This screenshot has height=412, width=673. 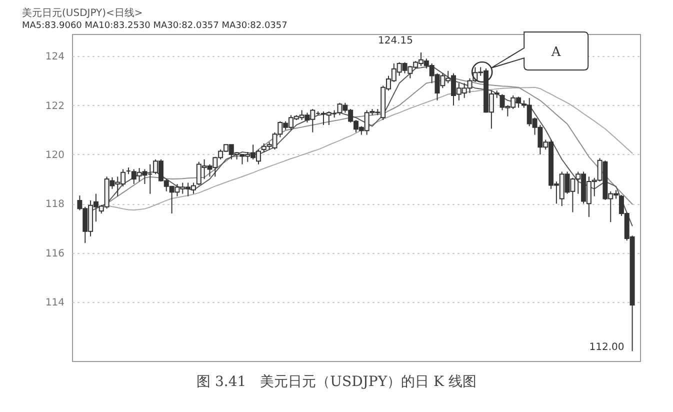 What do you see at coordinates (54, 155) in the screenshot?
I see `y-tick-label: 120` at bounding box center [54, 155].